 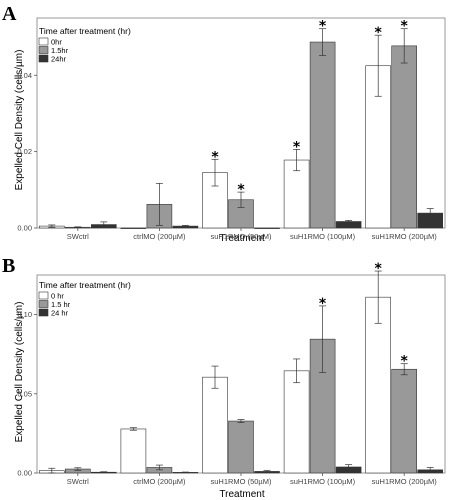 What do you see at coordinates (24, 393) in the screenshot?
I see `y-tick-label: 0.05` at bounding box center [24, 393].